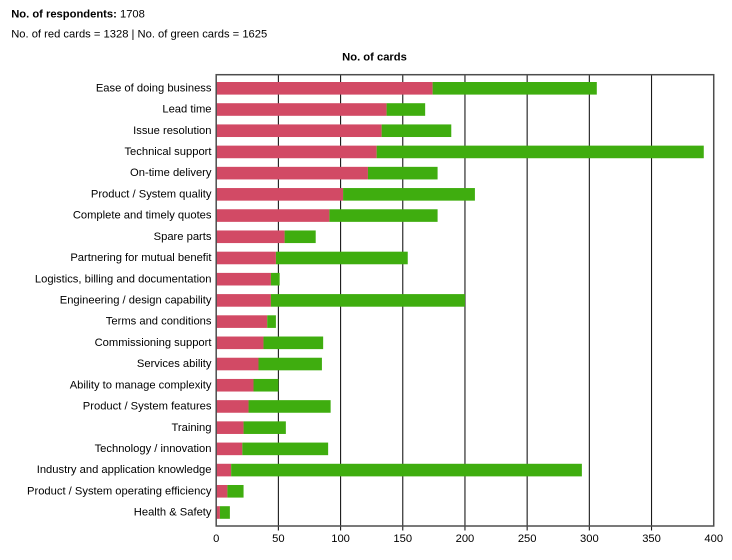  What do you see at coordinates (191, 428) in the screenshot?
I see `svg-text: Training` at bounding box center [191, 428].